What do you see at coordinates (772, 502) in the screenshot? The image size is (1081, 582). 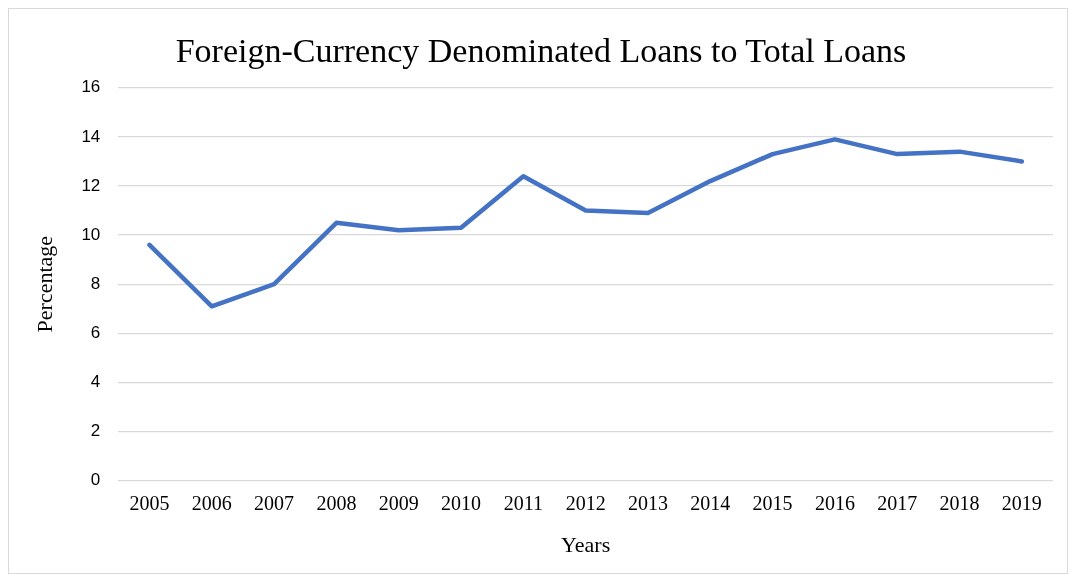 I see `x-tick-label: 2015` at bounding box center [772, 502].